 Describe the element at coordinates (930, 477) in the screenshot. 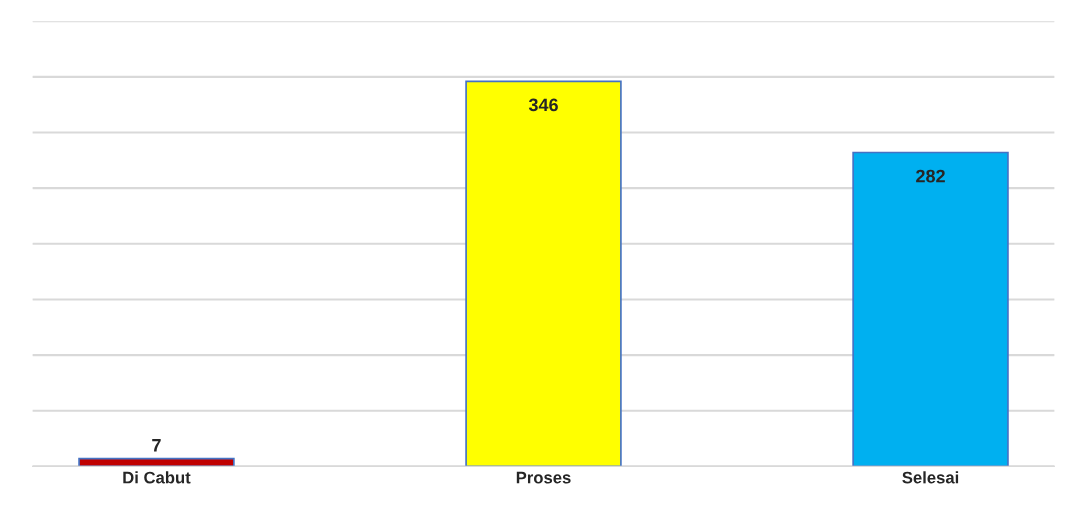

I see `x-tick-label: Selesai` at that location.